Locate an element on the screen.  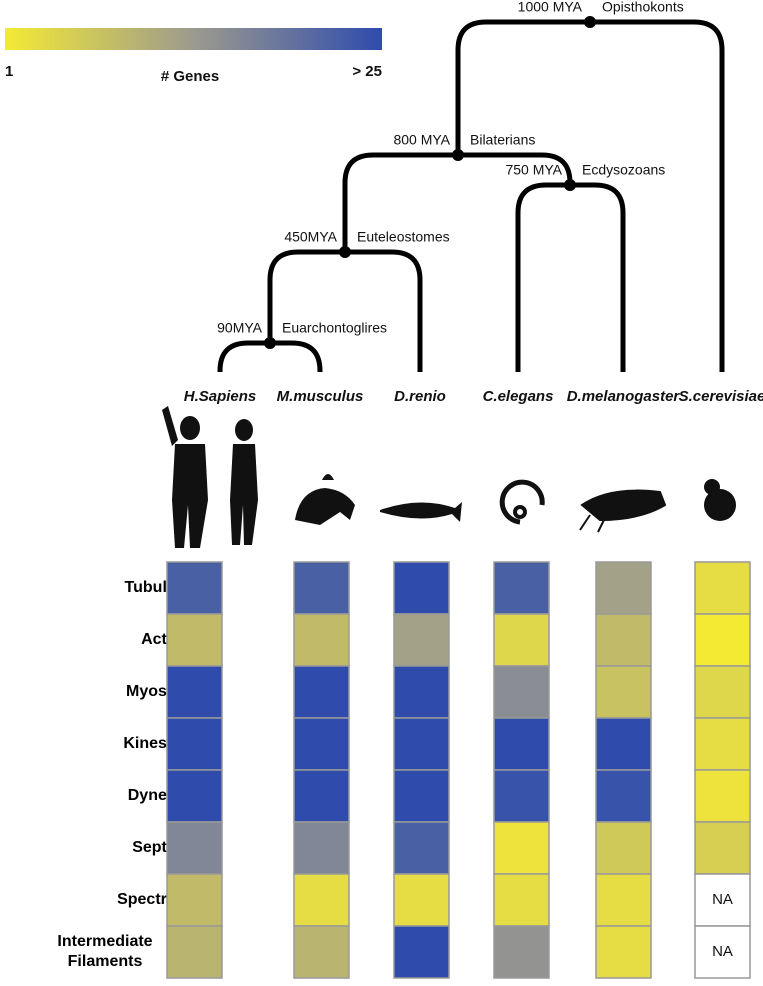
fish-icon is located at coordinates (421, 512).